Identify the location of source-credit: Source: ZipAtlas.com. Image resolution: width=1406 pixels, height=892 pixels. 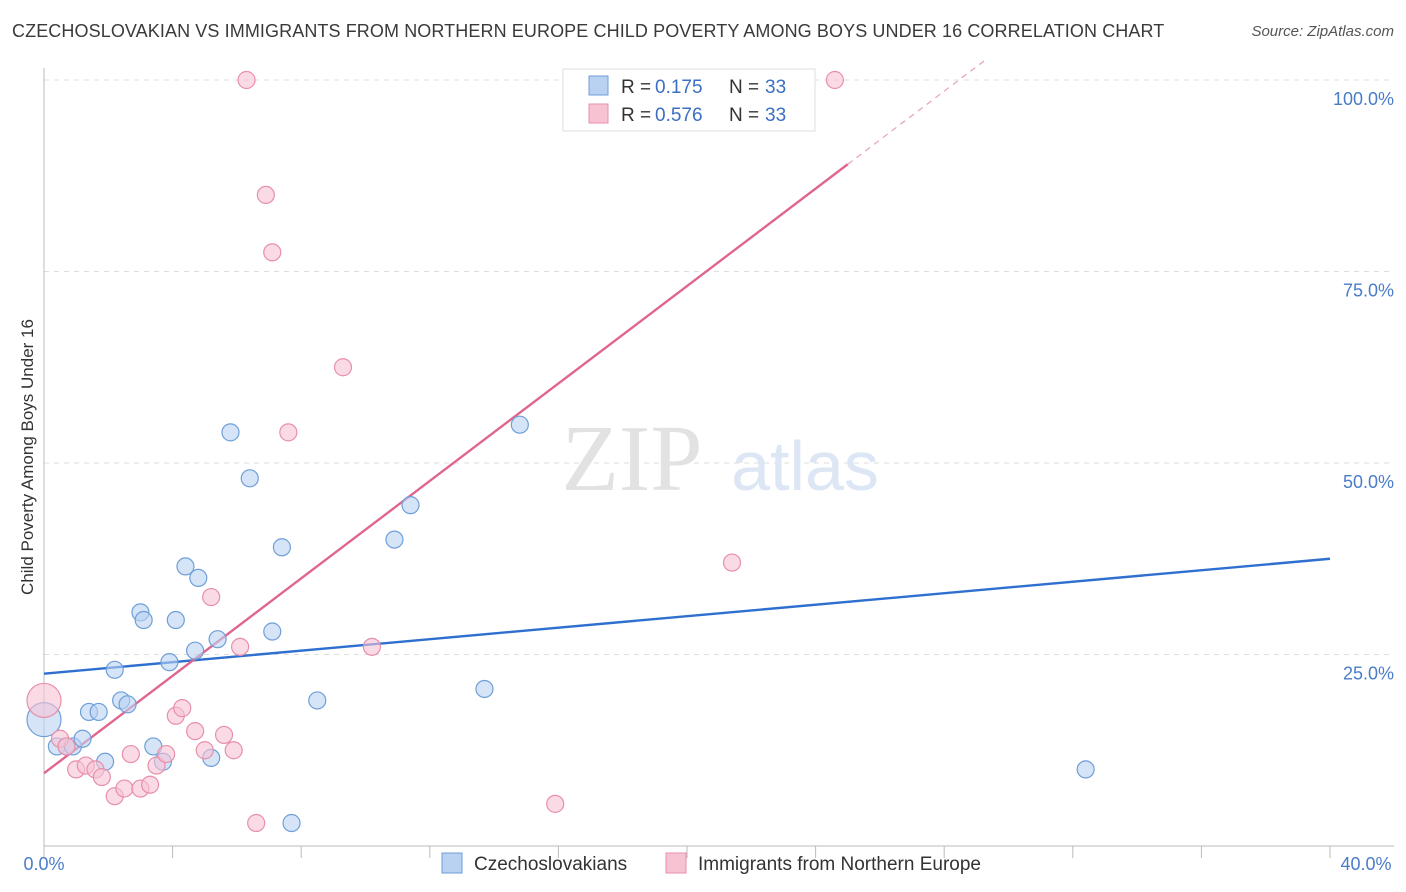
(1322, 31).